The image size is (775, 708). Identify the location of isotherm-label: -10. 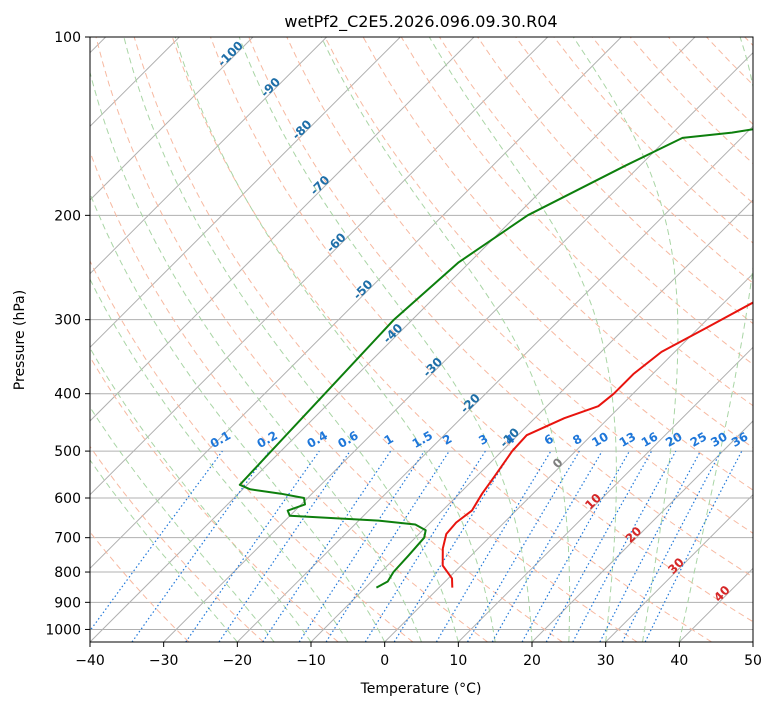
(509, 437).